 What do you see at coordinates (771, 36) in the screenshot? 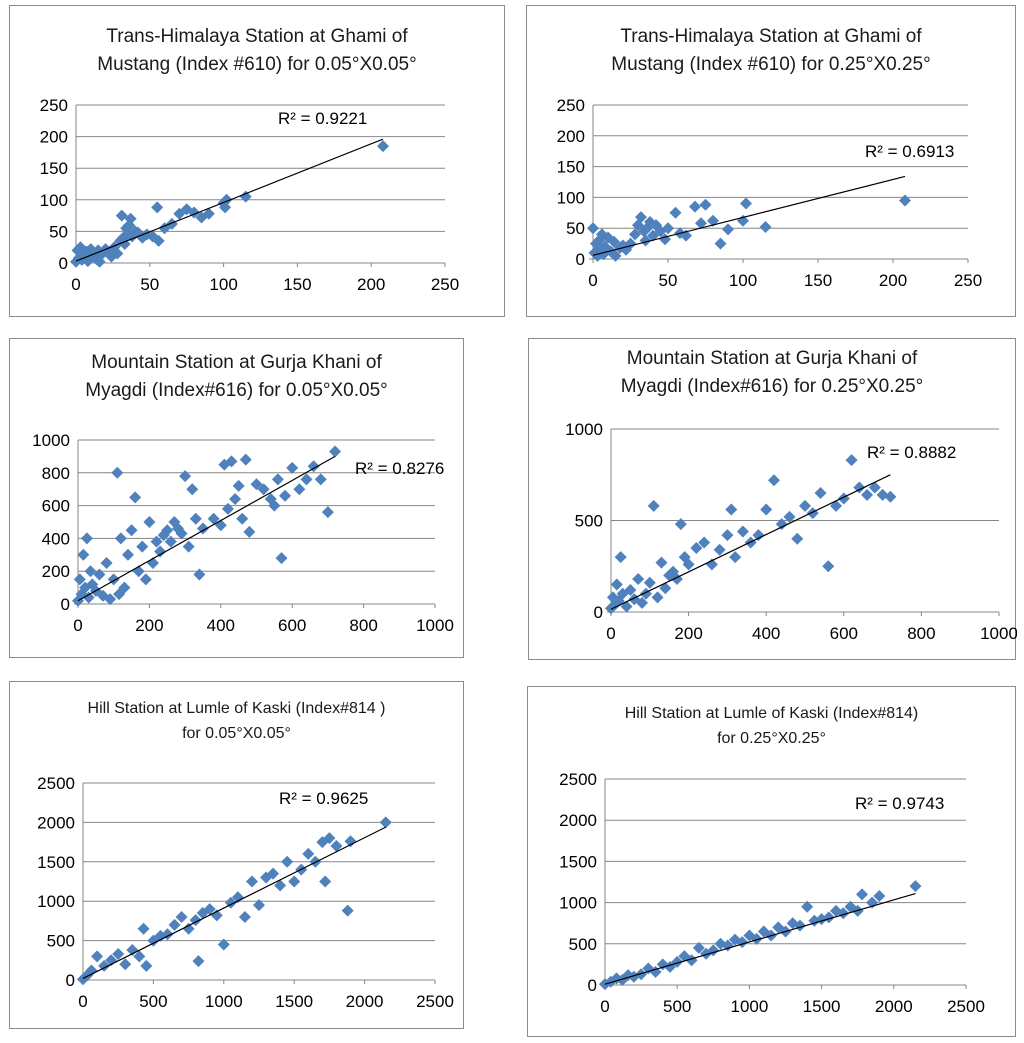
I see `chart-title-line-1: Trans-Himalaya Station at Ghami of` at bounding box center [771, 36].